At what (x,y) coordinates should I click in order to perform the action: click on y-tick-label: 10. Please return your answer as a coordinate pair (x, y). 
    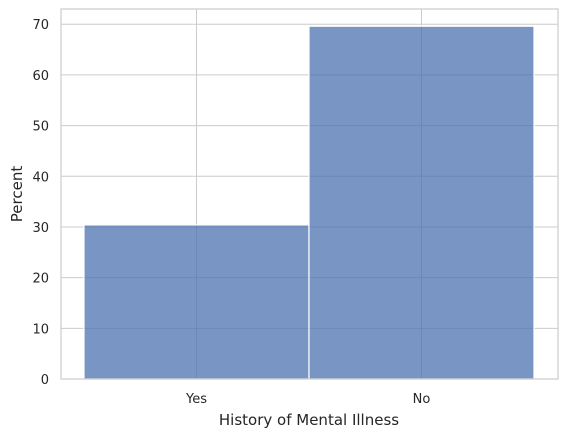
    Looking at the image, I should click on (40, 329).